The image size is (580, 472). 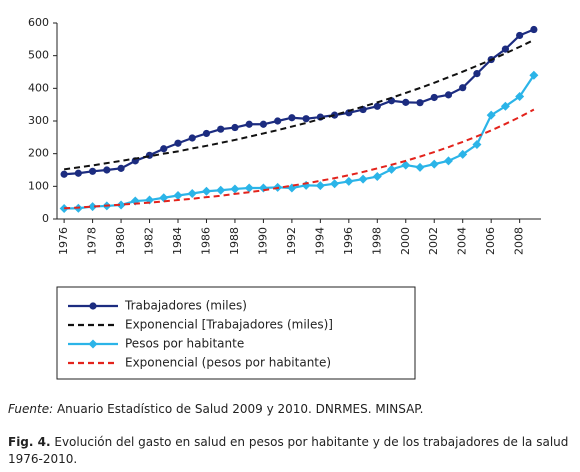 I want to click on x-tick-label: 1998, so click(x=376, y=241).